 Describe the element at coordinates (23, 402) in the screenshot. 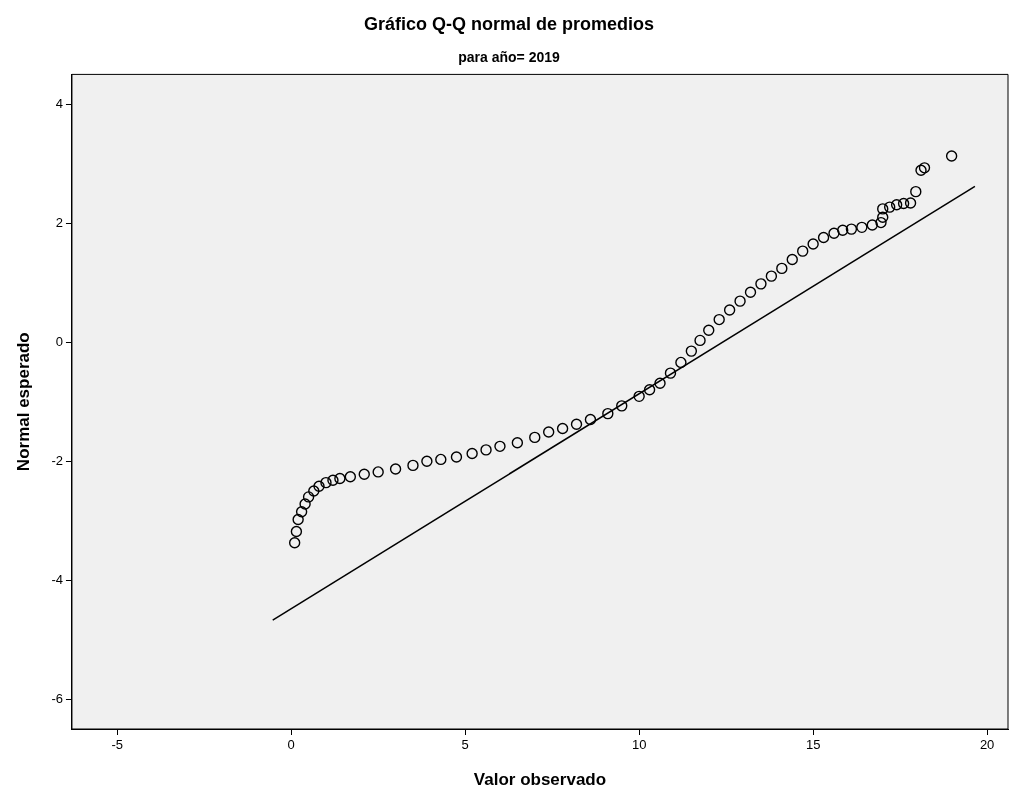

I see `y-axis-title: Normal esperado` at that location.